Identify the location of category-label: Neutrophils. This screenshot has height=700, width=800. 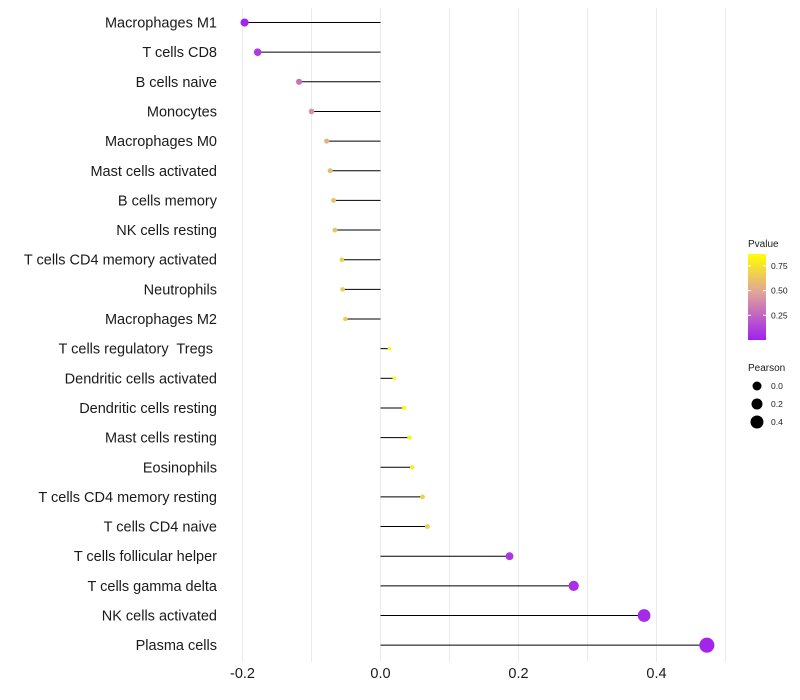
(180, 290).